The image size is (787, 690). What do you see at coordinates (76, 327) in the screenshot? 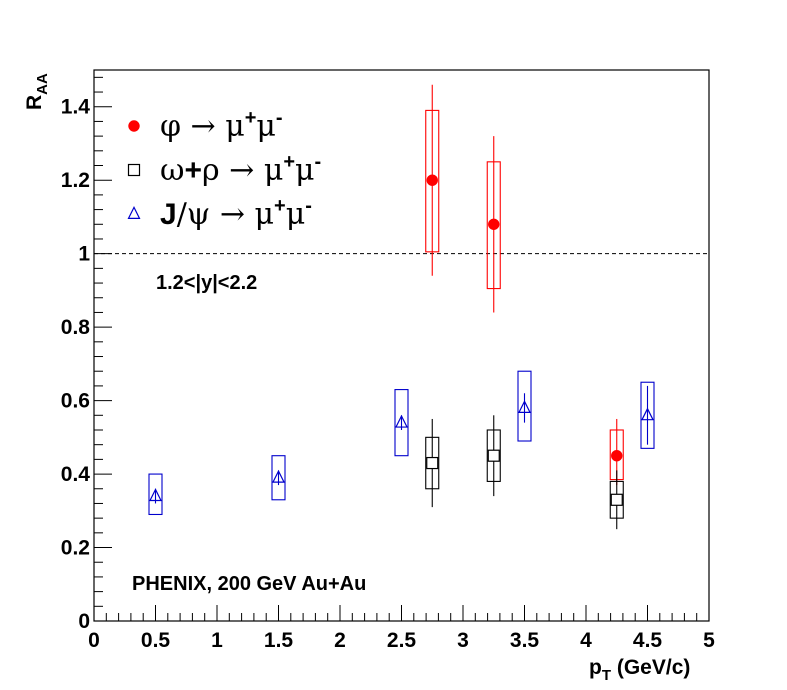
I see `y-tick-label: 0.8` at bounding box center [76, 327].